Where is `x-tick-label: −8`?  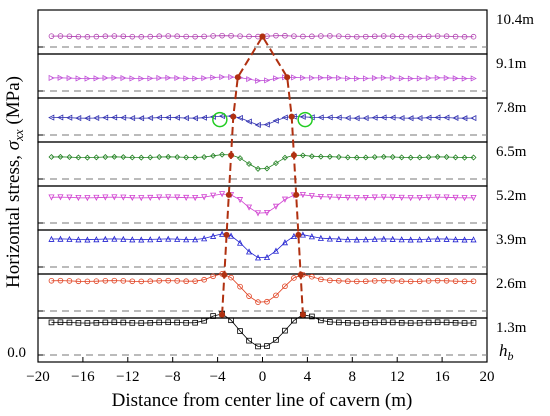 x-tick-label: −8 is located at coordinates (173, 377).